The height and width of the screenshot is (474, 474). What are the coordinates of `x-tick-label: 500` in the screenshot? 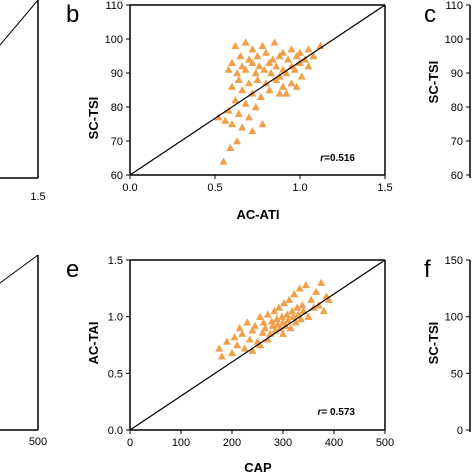 It's located at (385, 443).